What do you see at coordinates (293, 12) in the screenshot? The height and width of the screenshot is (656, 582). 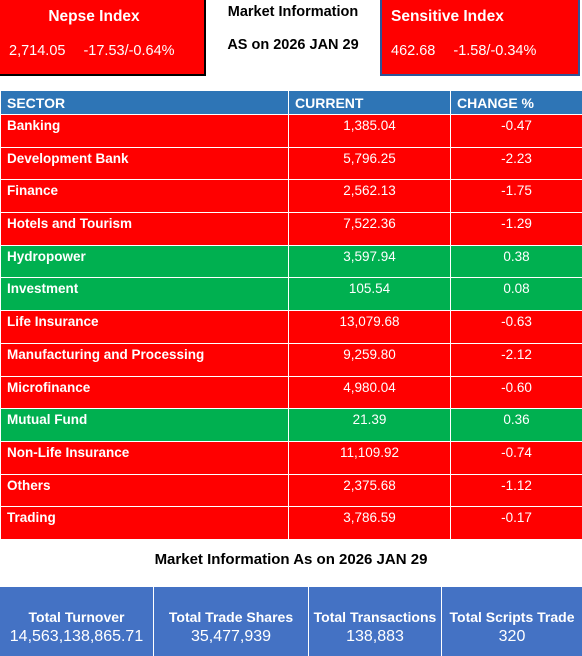 I see `market-info-title: Market Information` at bounding box center [293, 12].